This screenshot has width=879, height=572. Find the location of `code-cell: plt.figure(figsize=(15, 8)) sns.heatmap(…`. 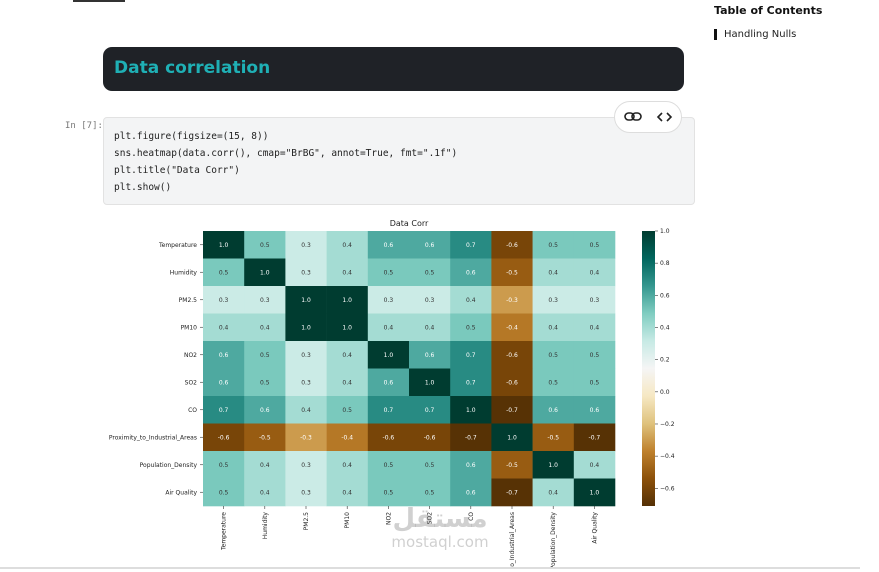

code-cell: plt.figure(figsize=(15, 8)) sns.heatmap(… is located at coordinates (399, 161).